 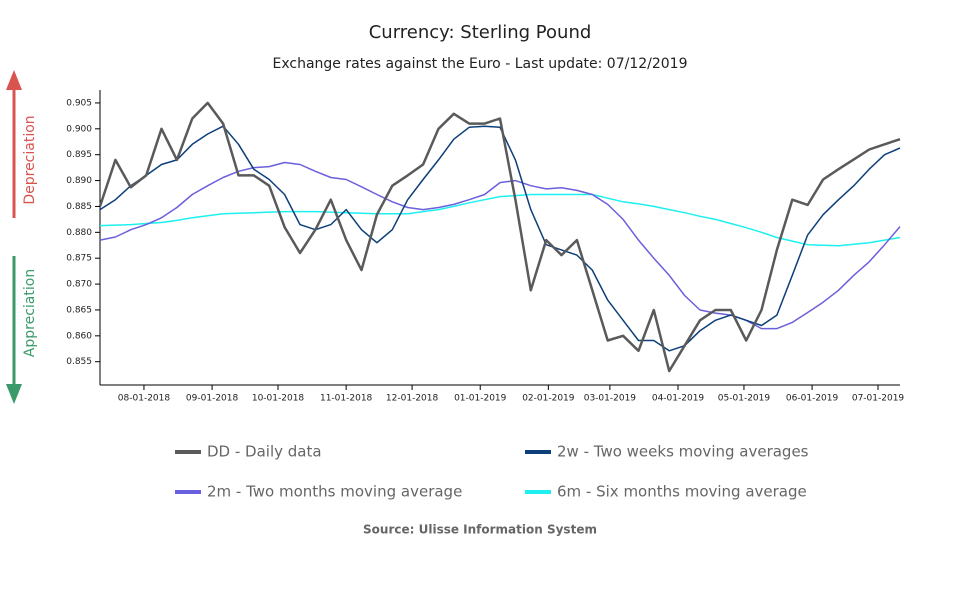 I want to click on x-tick-label: 08-01-2018, so click(x=144, y=399).